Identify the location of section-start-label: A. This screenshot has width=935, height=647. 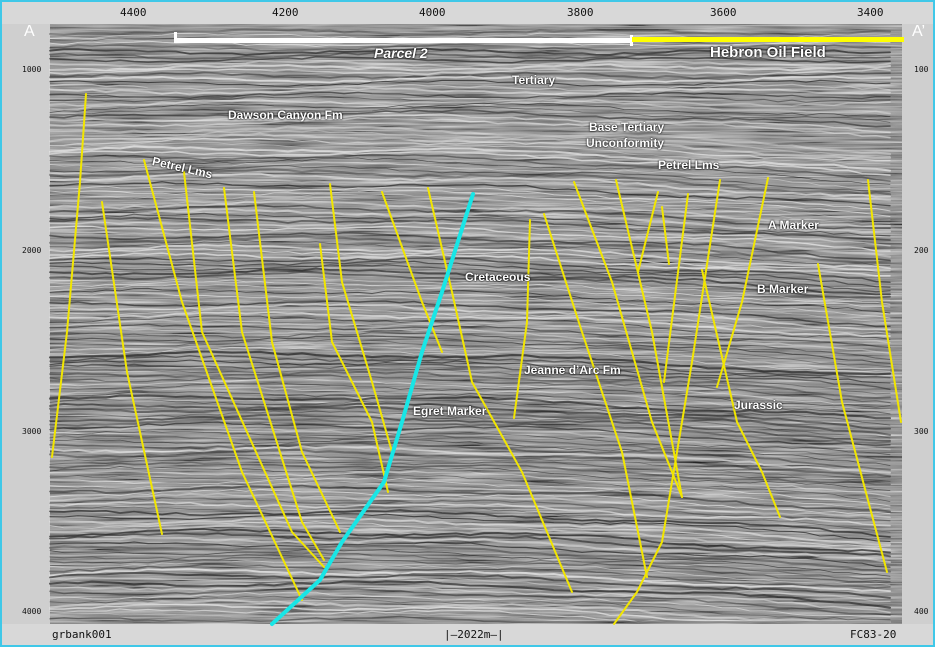
(29, 31).